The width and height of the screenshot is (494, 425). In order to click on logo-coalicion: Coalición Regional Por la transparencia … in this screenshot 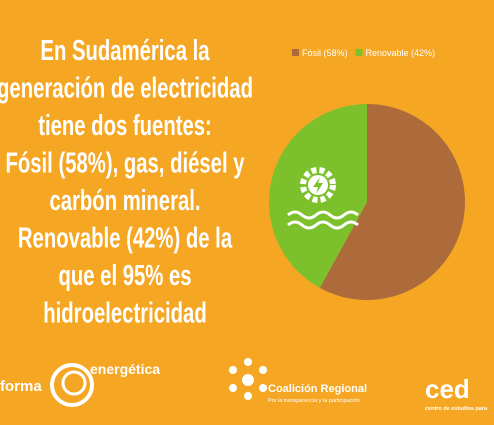, I will do `click(298, 381)`.